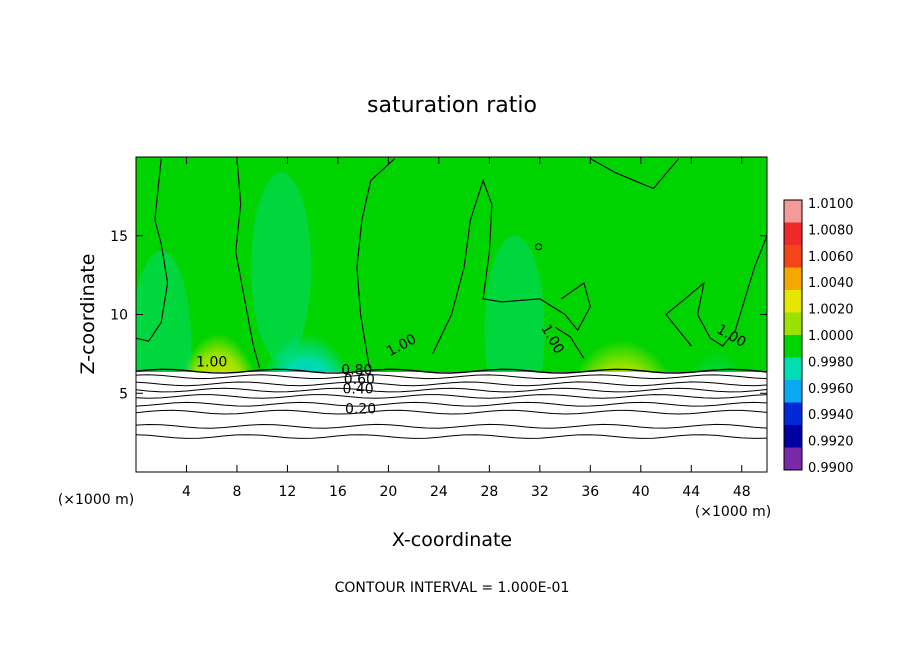  I want to click on x-tick-label: 12, so click(288, 492).